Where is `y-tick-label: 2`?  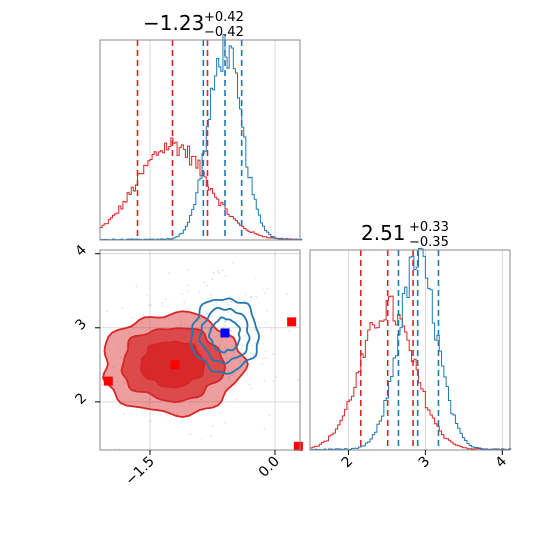 y-tick-label: 2 is located at coordinates (81, 399).